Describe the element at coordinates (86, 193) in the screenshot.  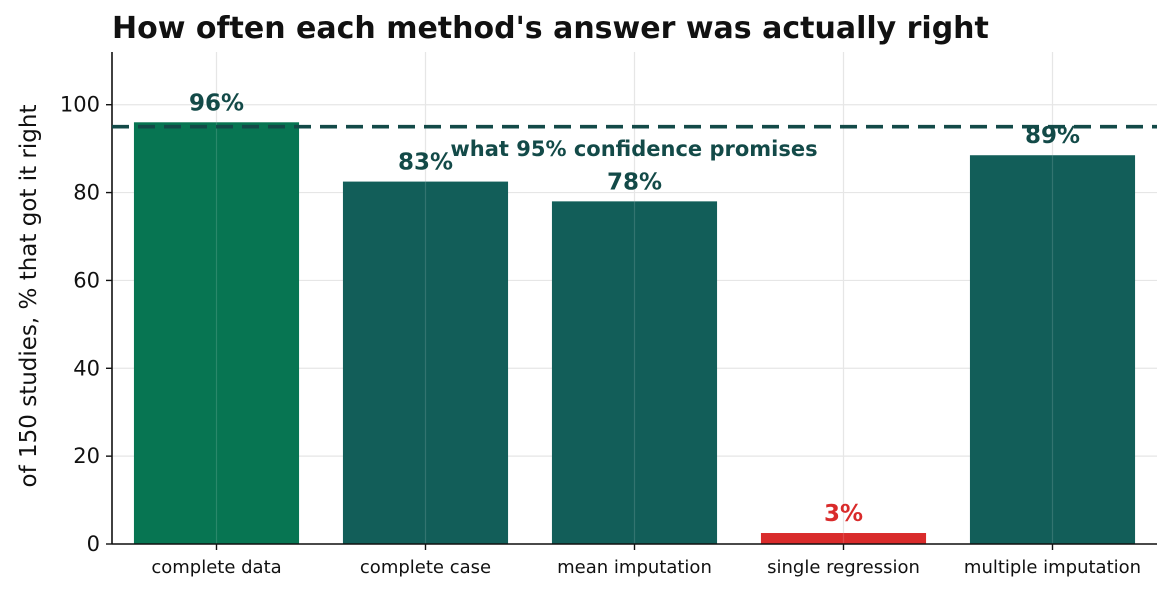
I see `y-tick-label: 80` at that location.